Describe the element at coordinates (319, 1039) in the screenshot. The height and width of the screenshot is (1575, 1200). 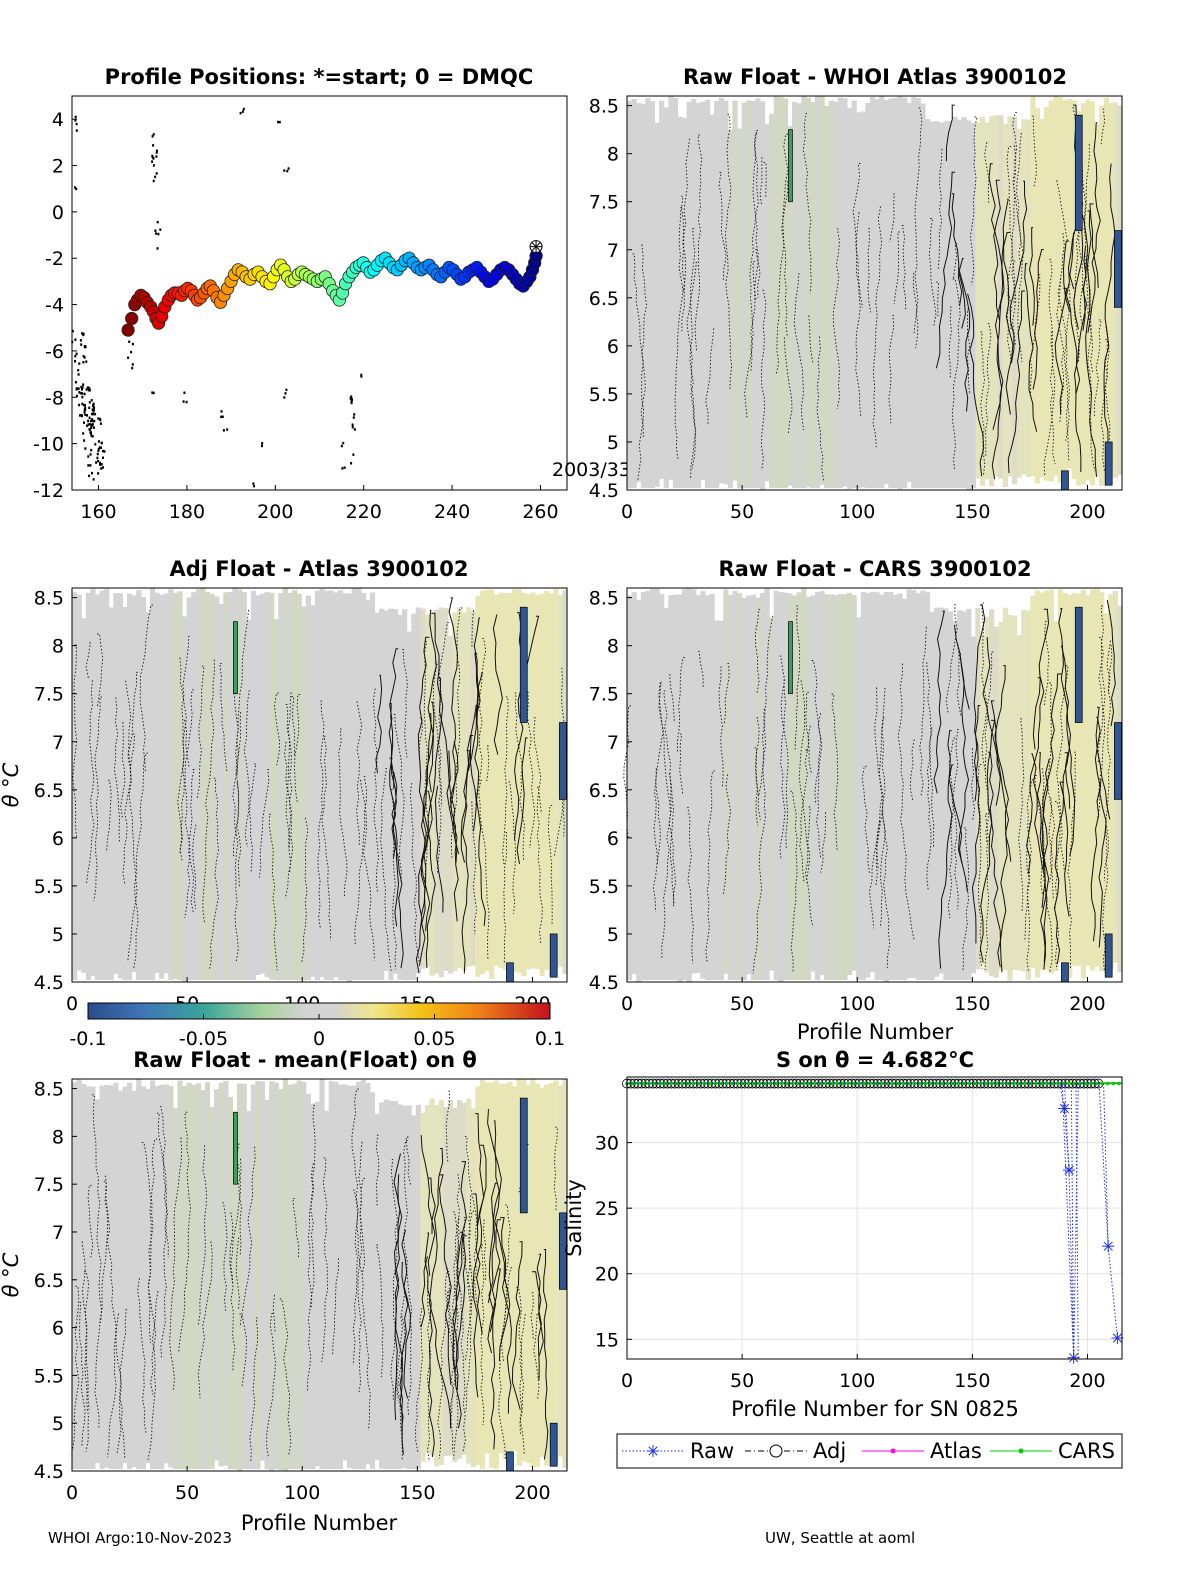
I see `colorbar-tick-label: 0` at that location.